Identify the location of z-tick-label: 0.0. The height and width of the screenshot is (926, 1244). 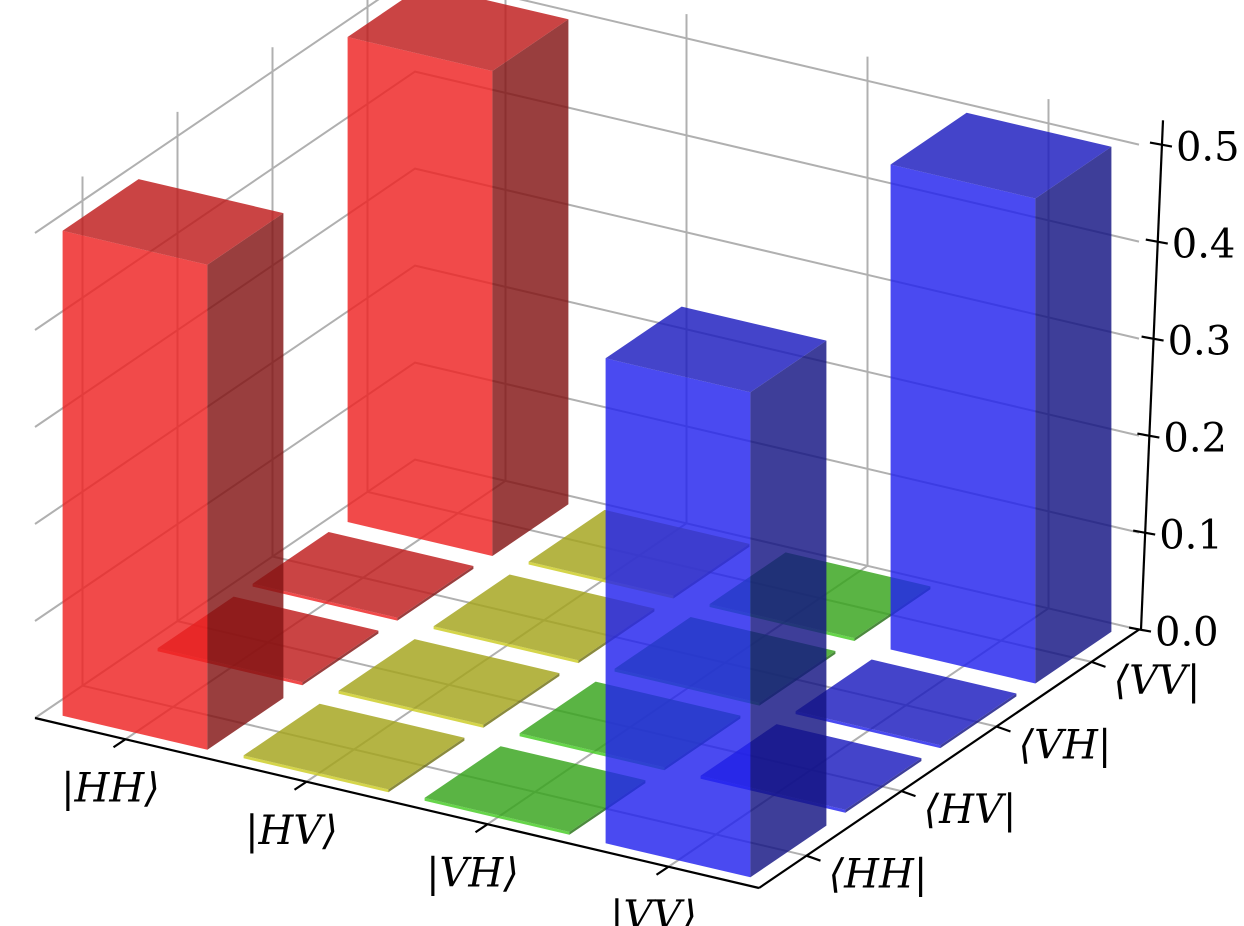
(1187, 633).